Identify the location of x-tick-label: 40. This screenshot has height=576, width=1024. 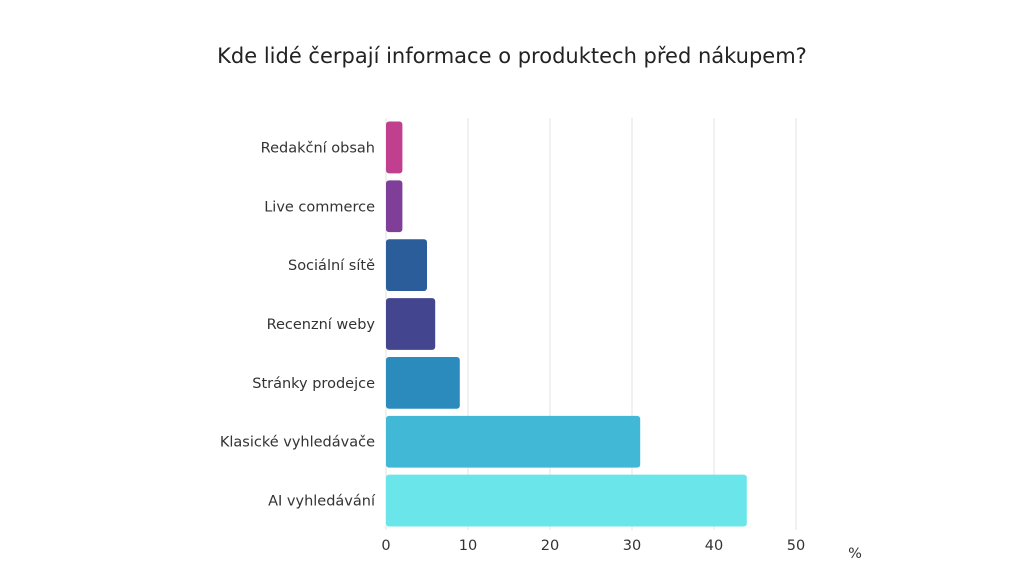
(714, 546).